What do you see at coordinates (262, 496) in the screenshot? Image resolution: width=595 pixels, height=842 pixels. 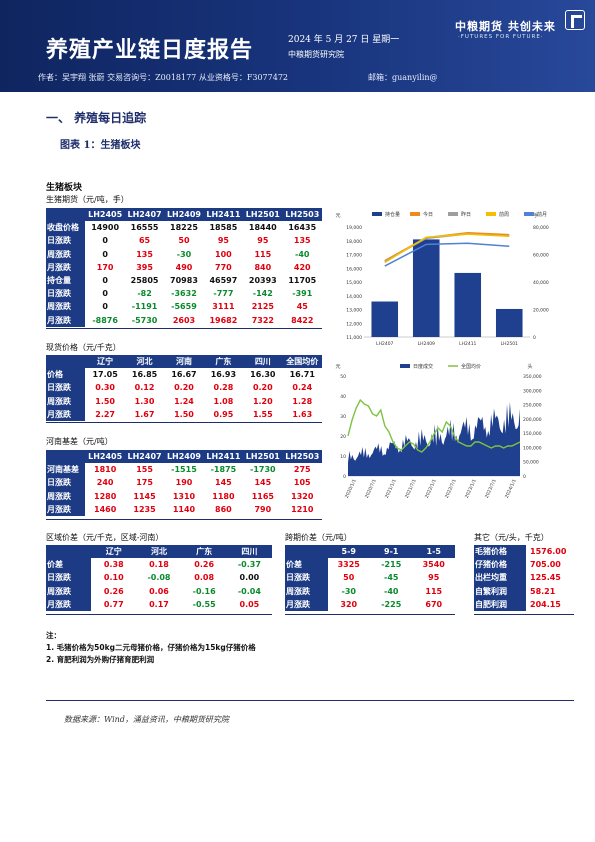 I see `table-cell: 1165` at bounding box center [262, 496].